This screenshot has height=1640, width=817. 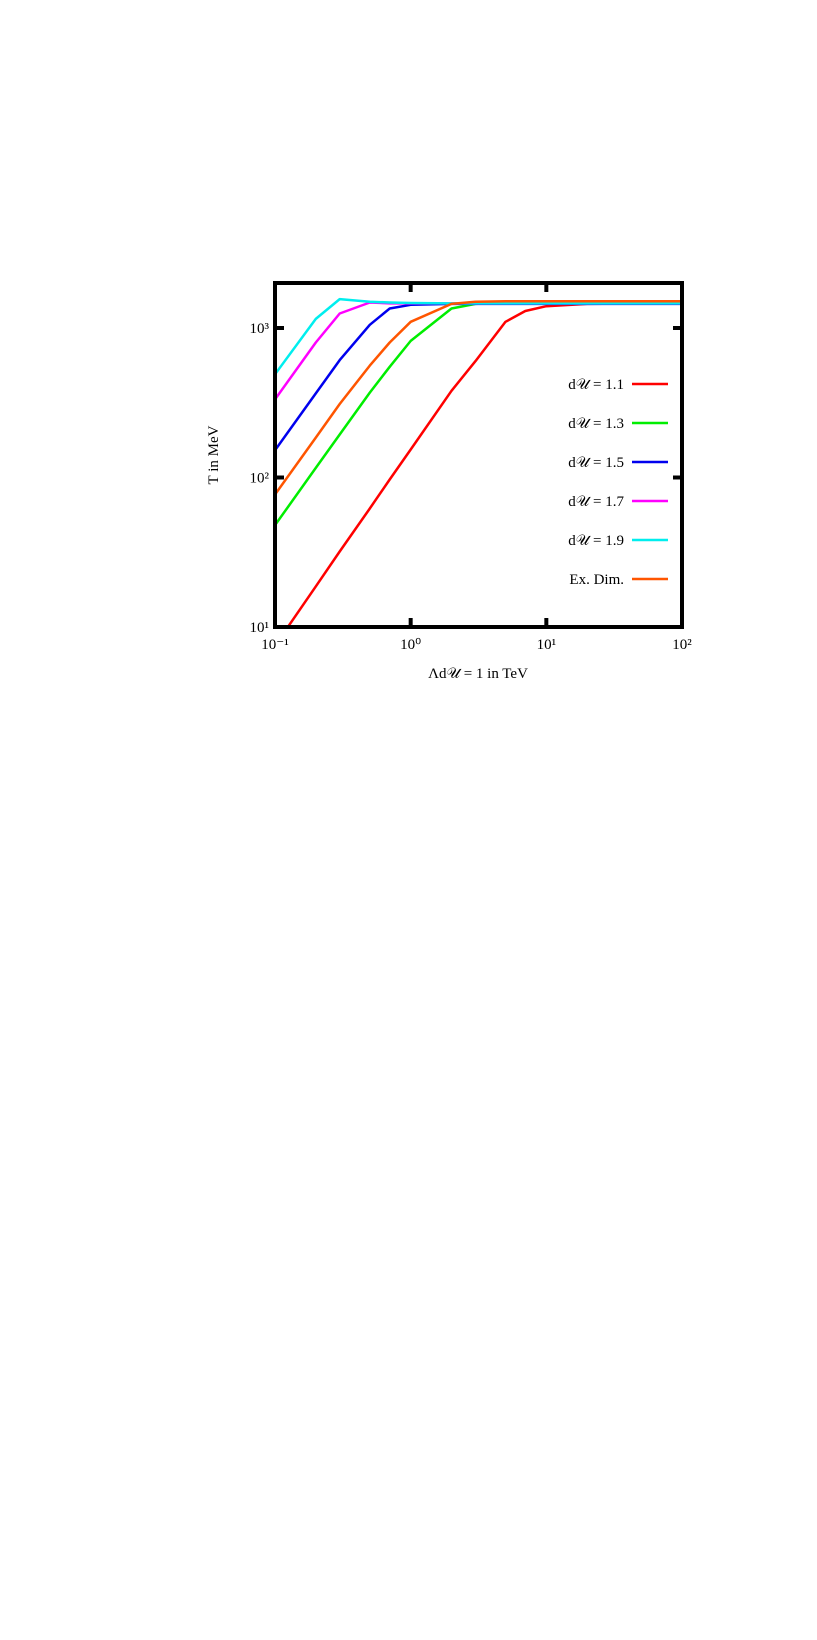 I want to click on legend-label: d𝒰 = 1.5, so click(x=596, y=463).